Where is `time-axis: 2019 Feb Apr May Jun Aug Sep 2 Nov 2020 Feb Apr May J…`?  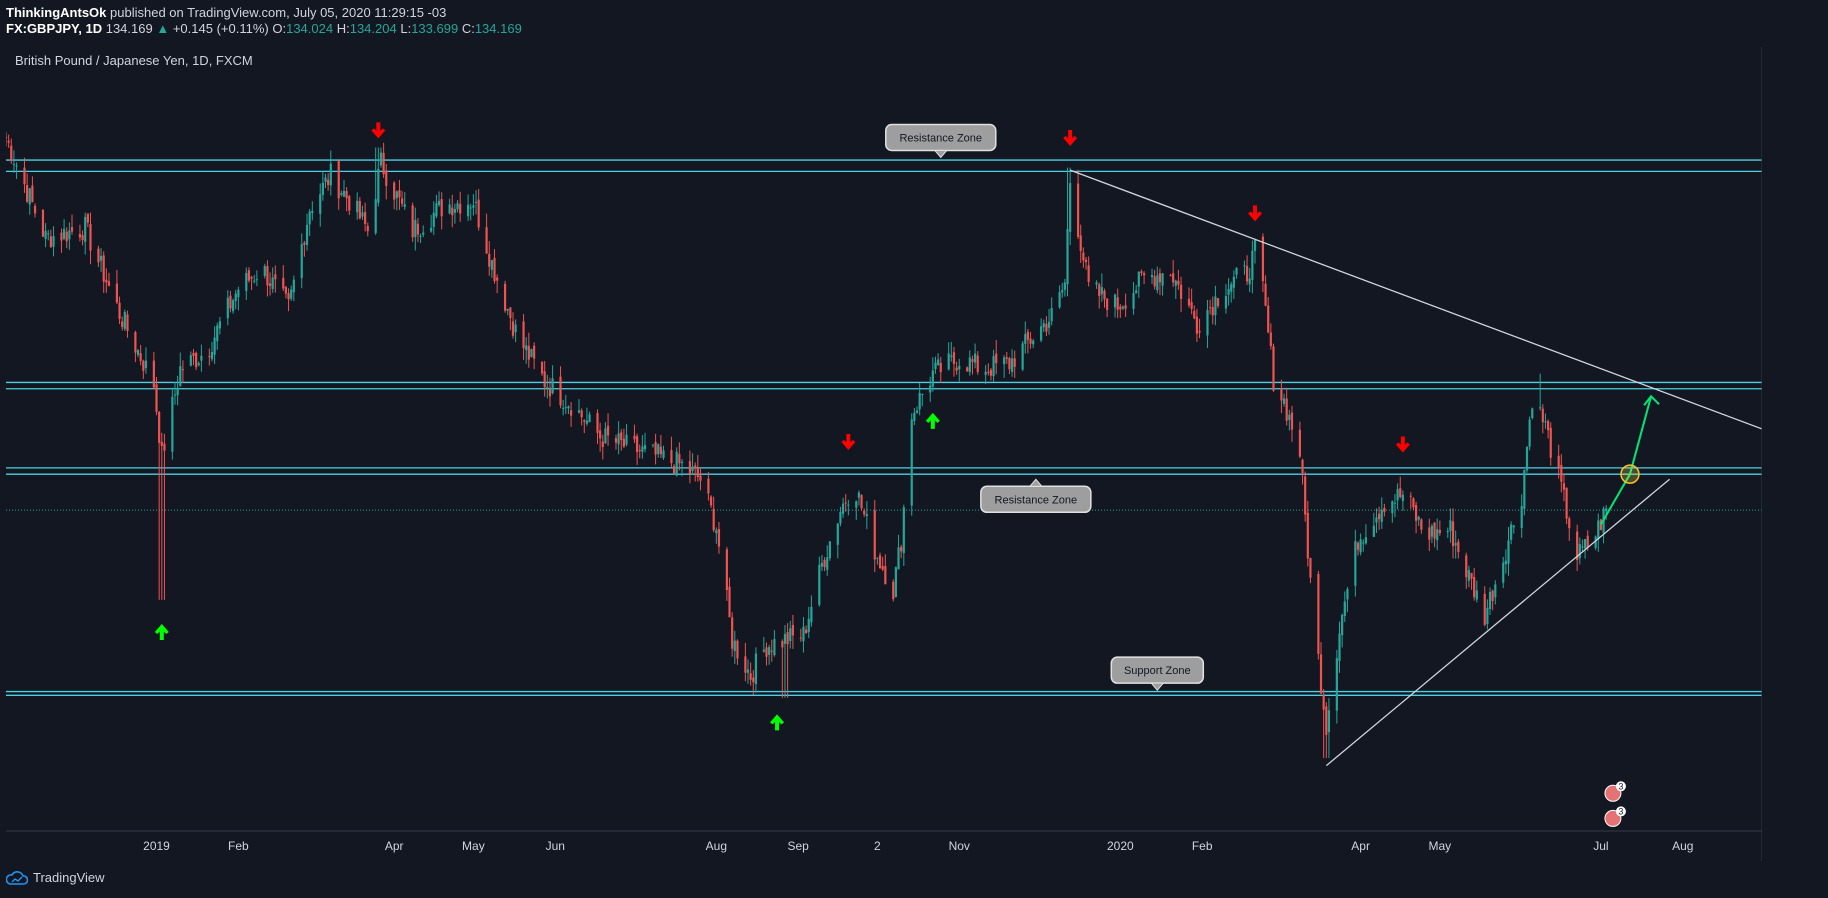
time-axis: 2019 Feb Apr May Jun Aug Sep 2 Nov 2020 Feb Apr May J… is located at coordinates (918, 846).